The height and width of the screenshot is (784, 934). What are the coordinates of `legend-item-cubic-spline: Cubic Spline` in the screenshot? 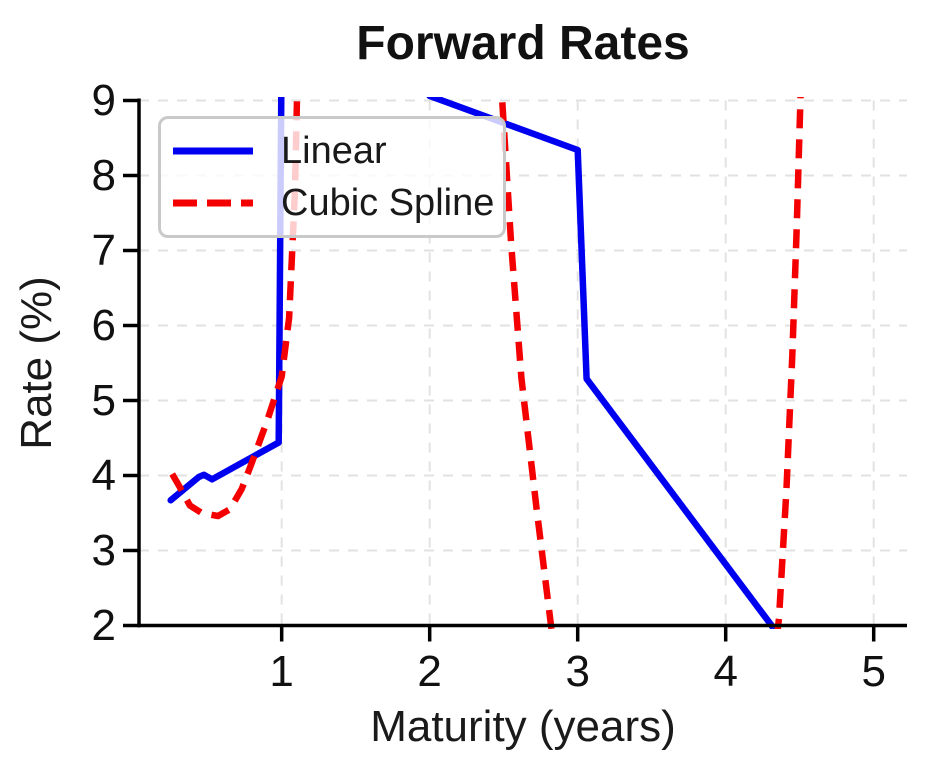 It's located at (332, 203).